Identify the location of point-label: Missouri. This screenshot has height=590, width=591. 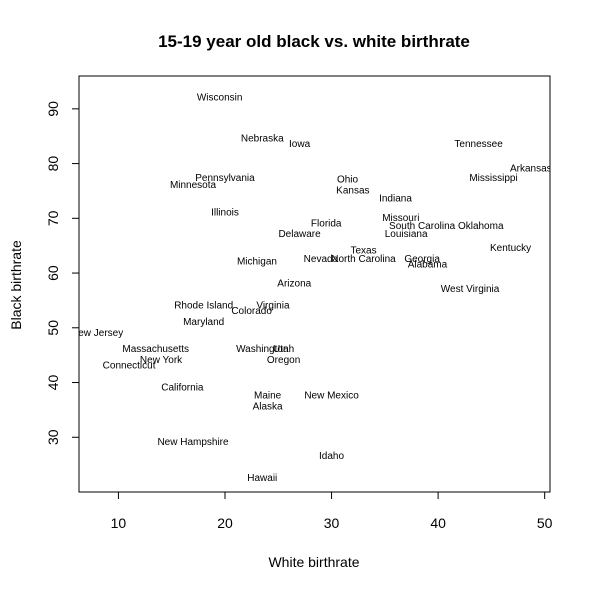
(400, 218).